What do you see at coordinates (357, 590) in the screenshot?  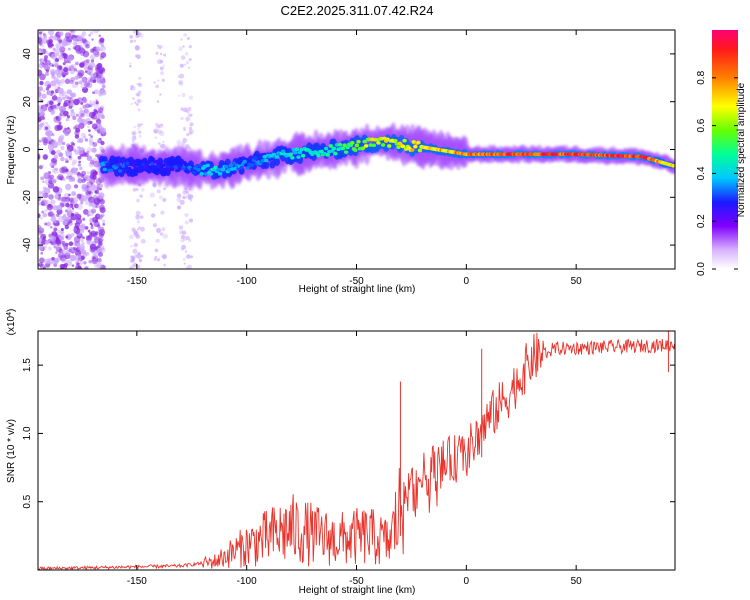 I see `snr-x-axis-label: Height of straight line (km)` at bounding box center [357, 590].